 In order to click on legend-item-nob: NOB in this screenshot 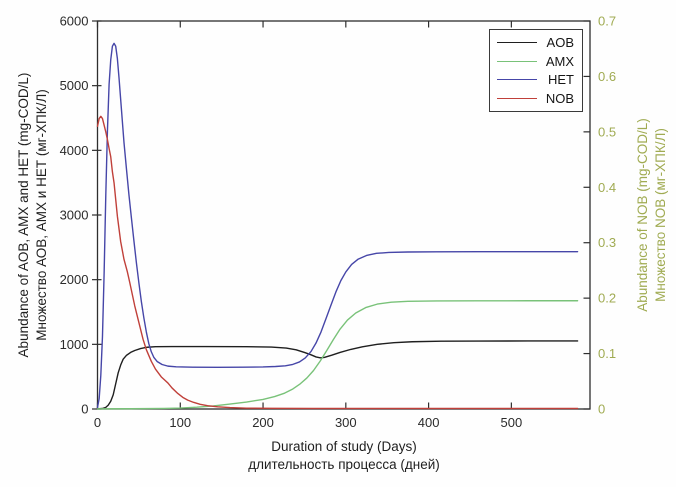, I will do `click(535, 98)`.